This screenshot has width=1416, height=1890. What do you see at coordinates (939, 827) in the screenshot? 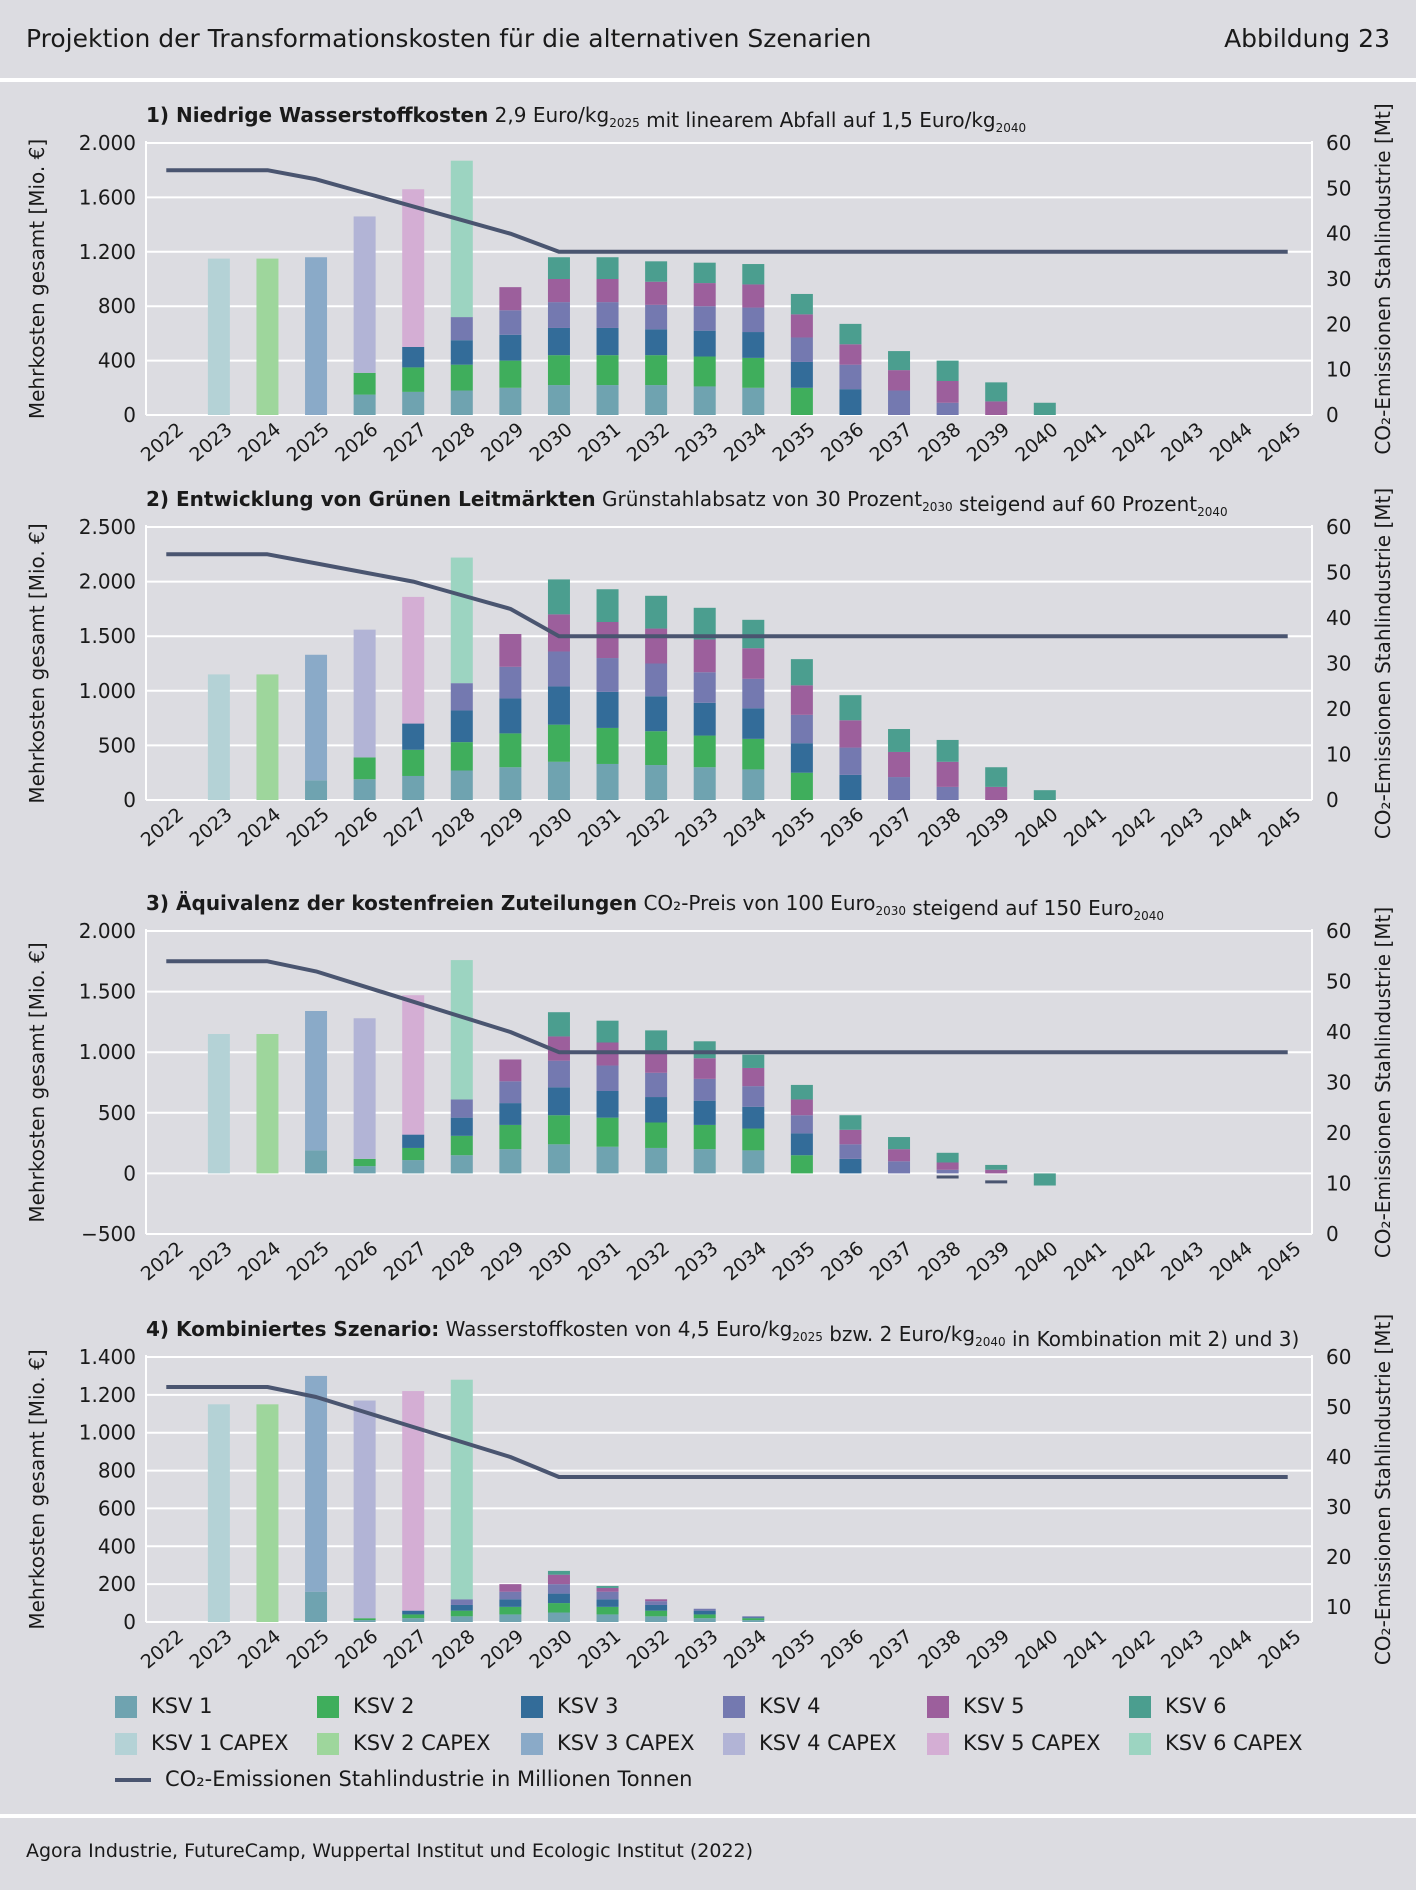
I see `x-tick-label: 2038` at bounding box center [939, 827].